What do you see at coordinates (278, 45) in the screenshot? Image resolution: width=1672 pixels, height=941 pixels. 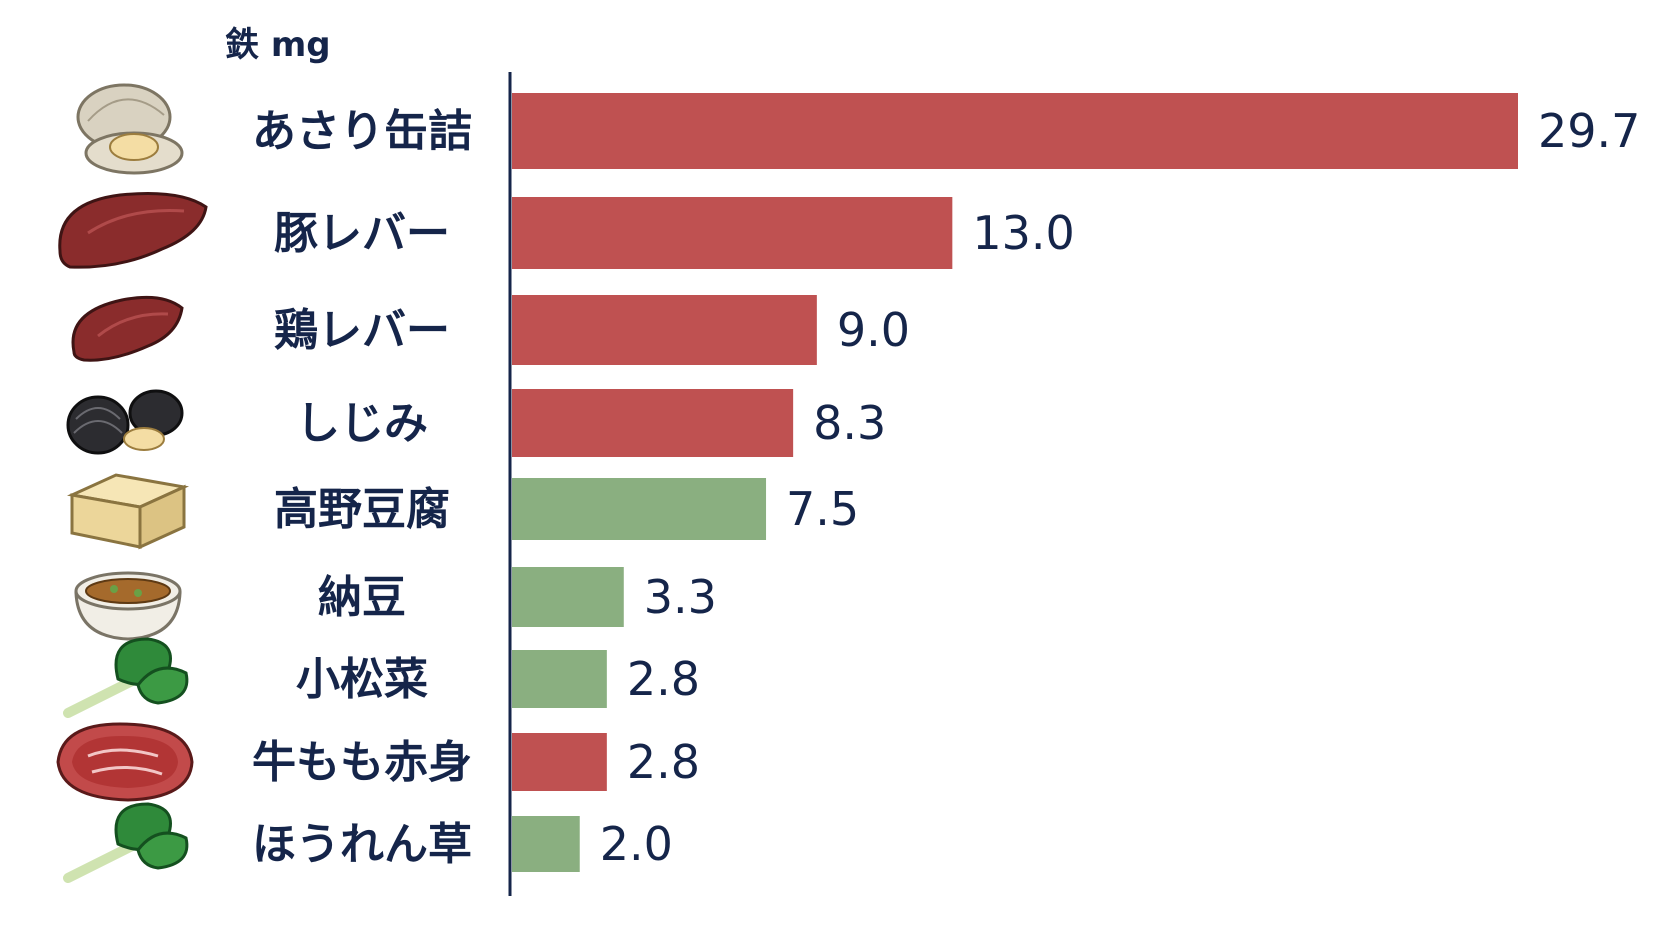 I see `unit-label: 鉄 mg` at bounding box center [278, 45].